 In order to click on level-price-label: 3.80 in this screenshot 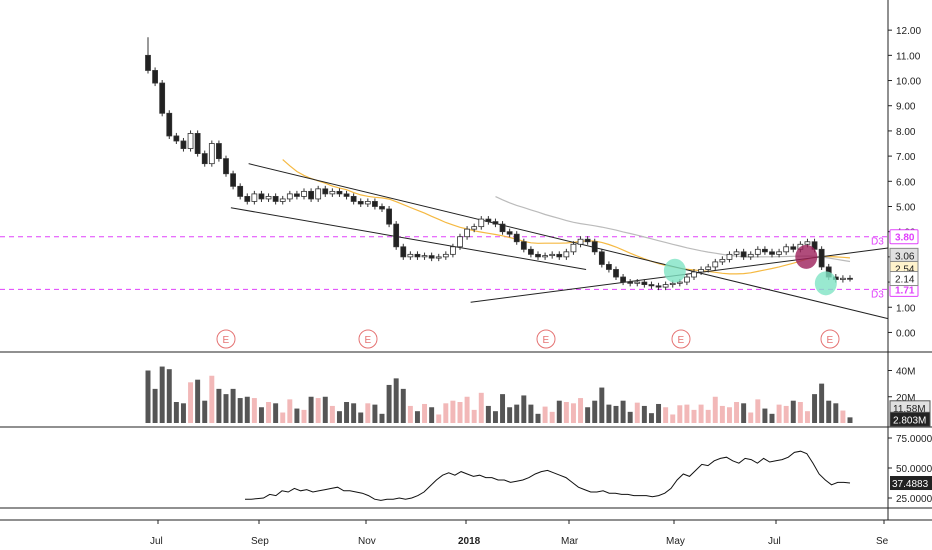, I will do `click(905, 238)`.